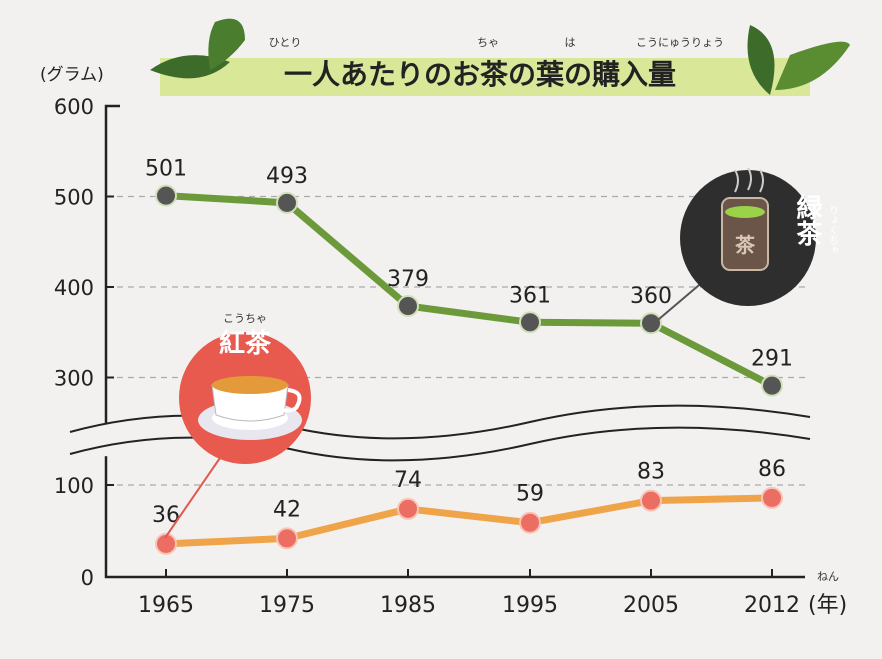 The height and width of the screenshot is (659, 882). I want to click on x-unit-ruby: ねん, so click(828, 576).